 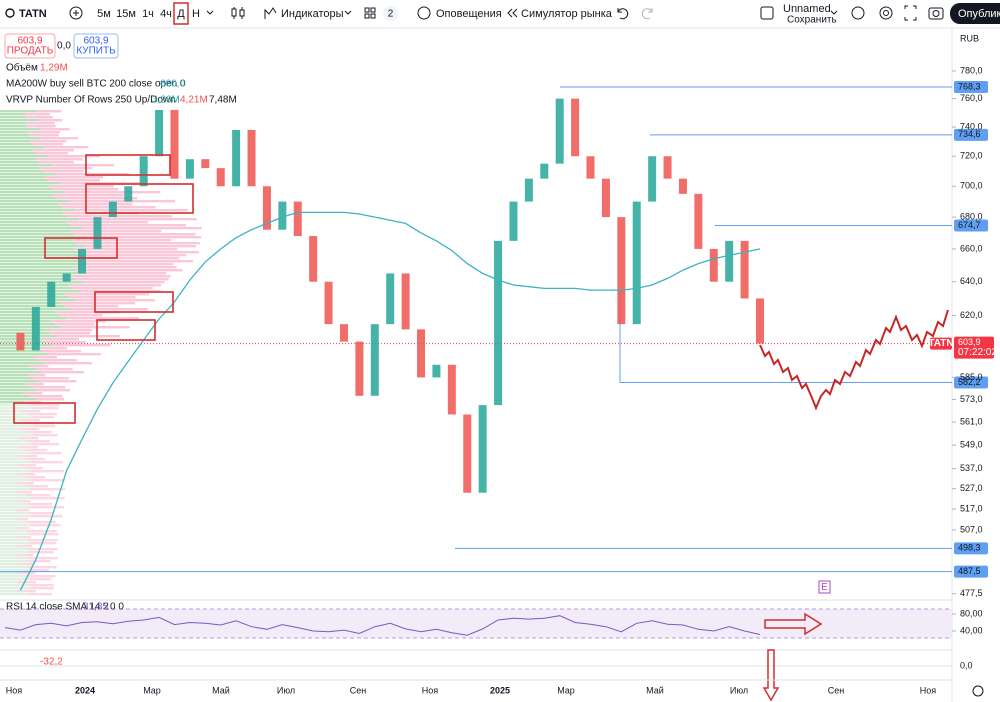 I want to click on rsi-value: 31,85, so click(x=95, y=607).